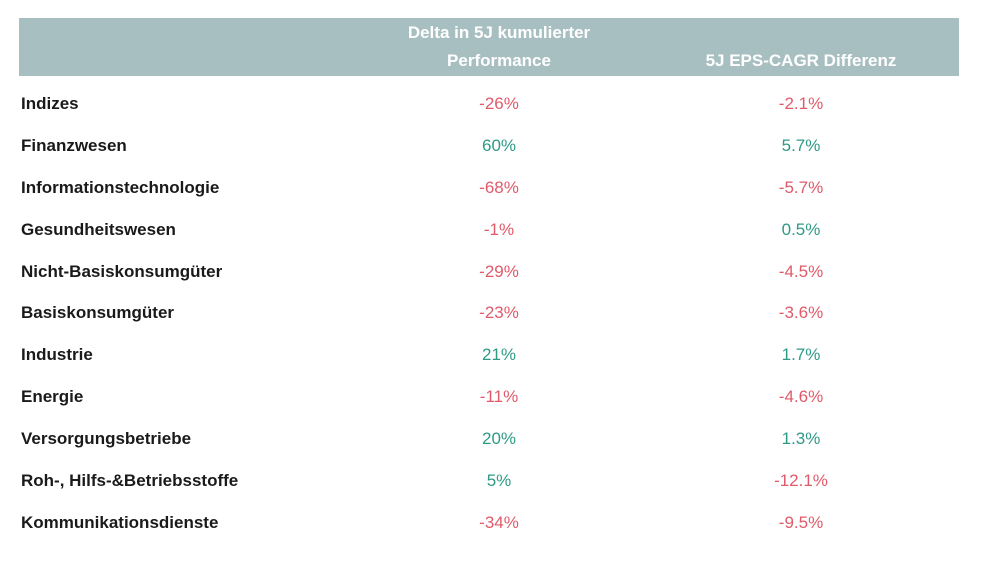 This screenshot has width=996, height=563. What do you see at coordinates (50, 103) in the screenshot?
I see `sector-name: Indizes` at bounding box center [50, 103].